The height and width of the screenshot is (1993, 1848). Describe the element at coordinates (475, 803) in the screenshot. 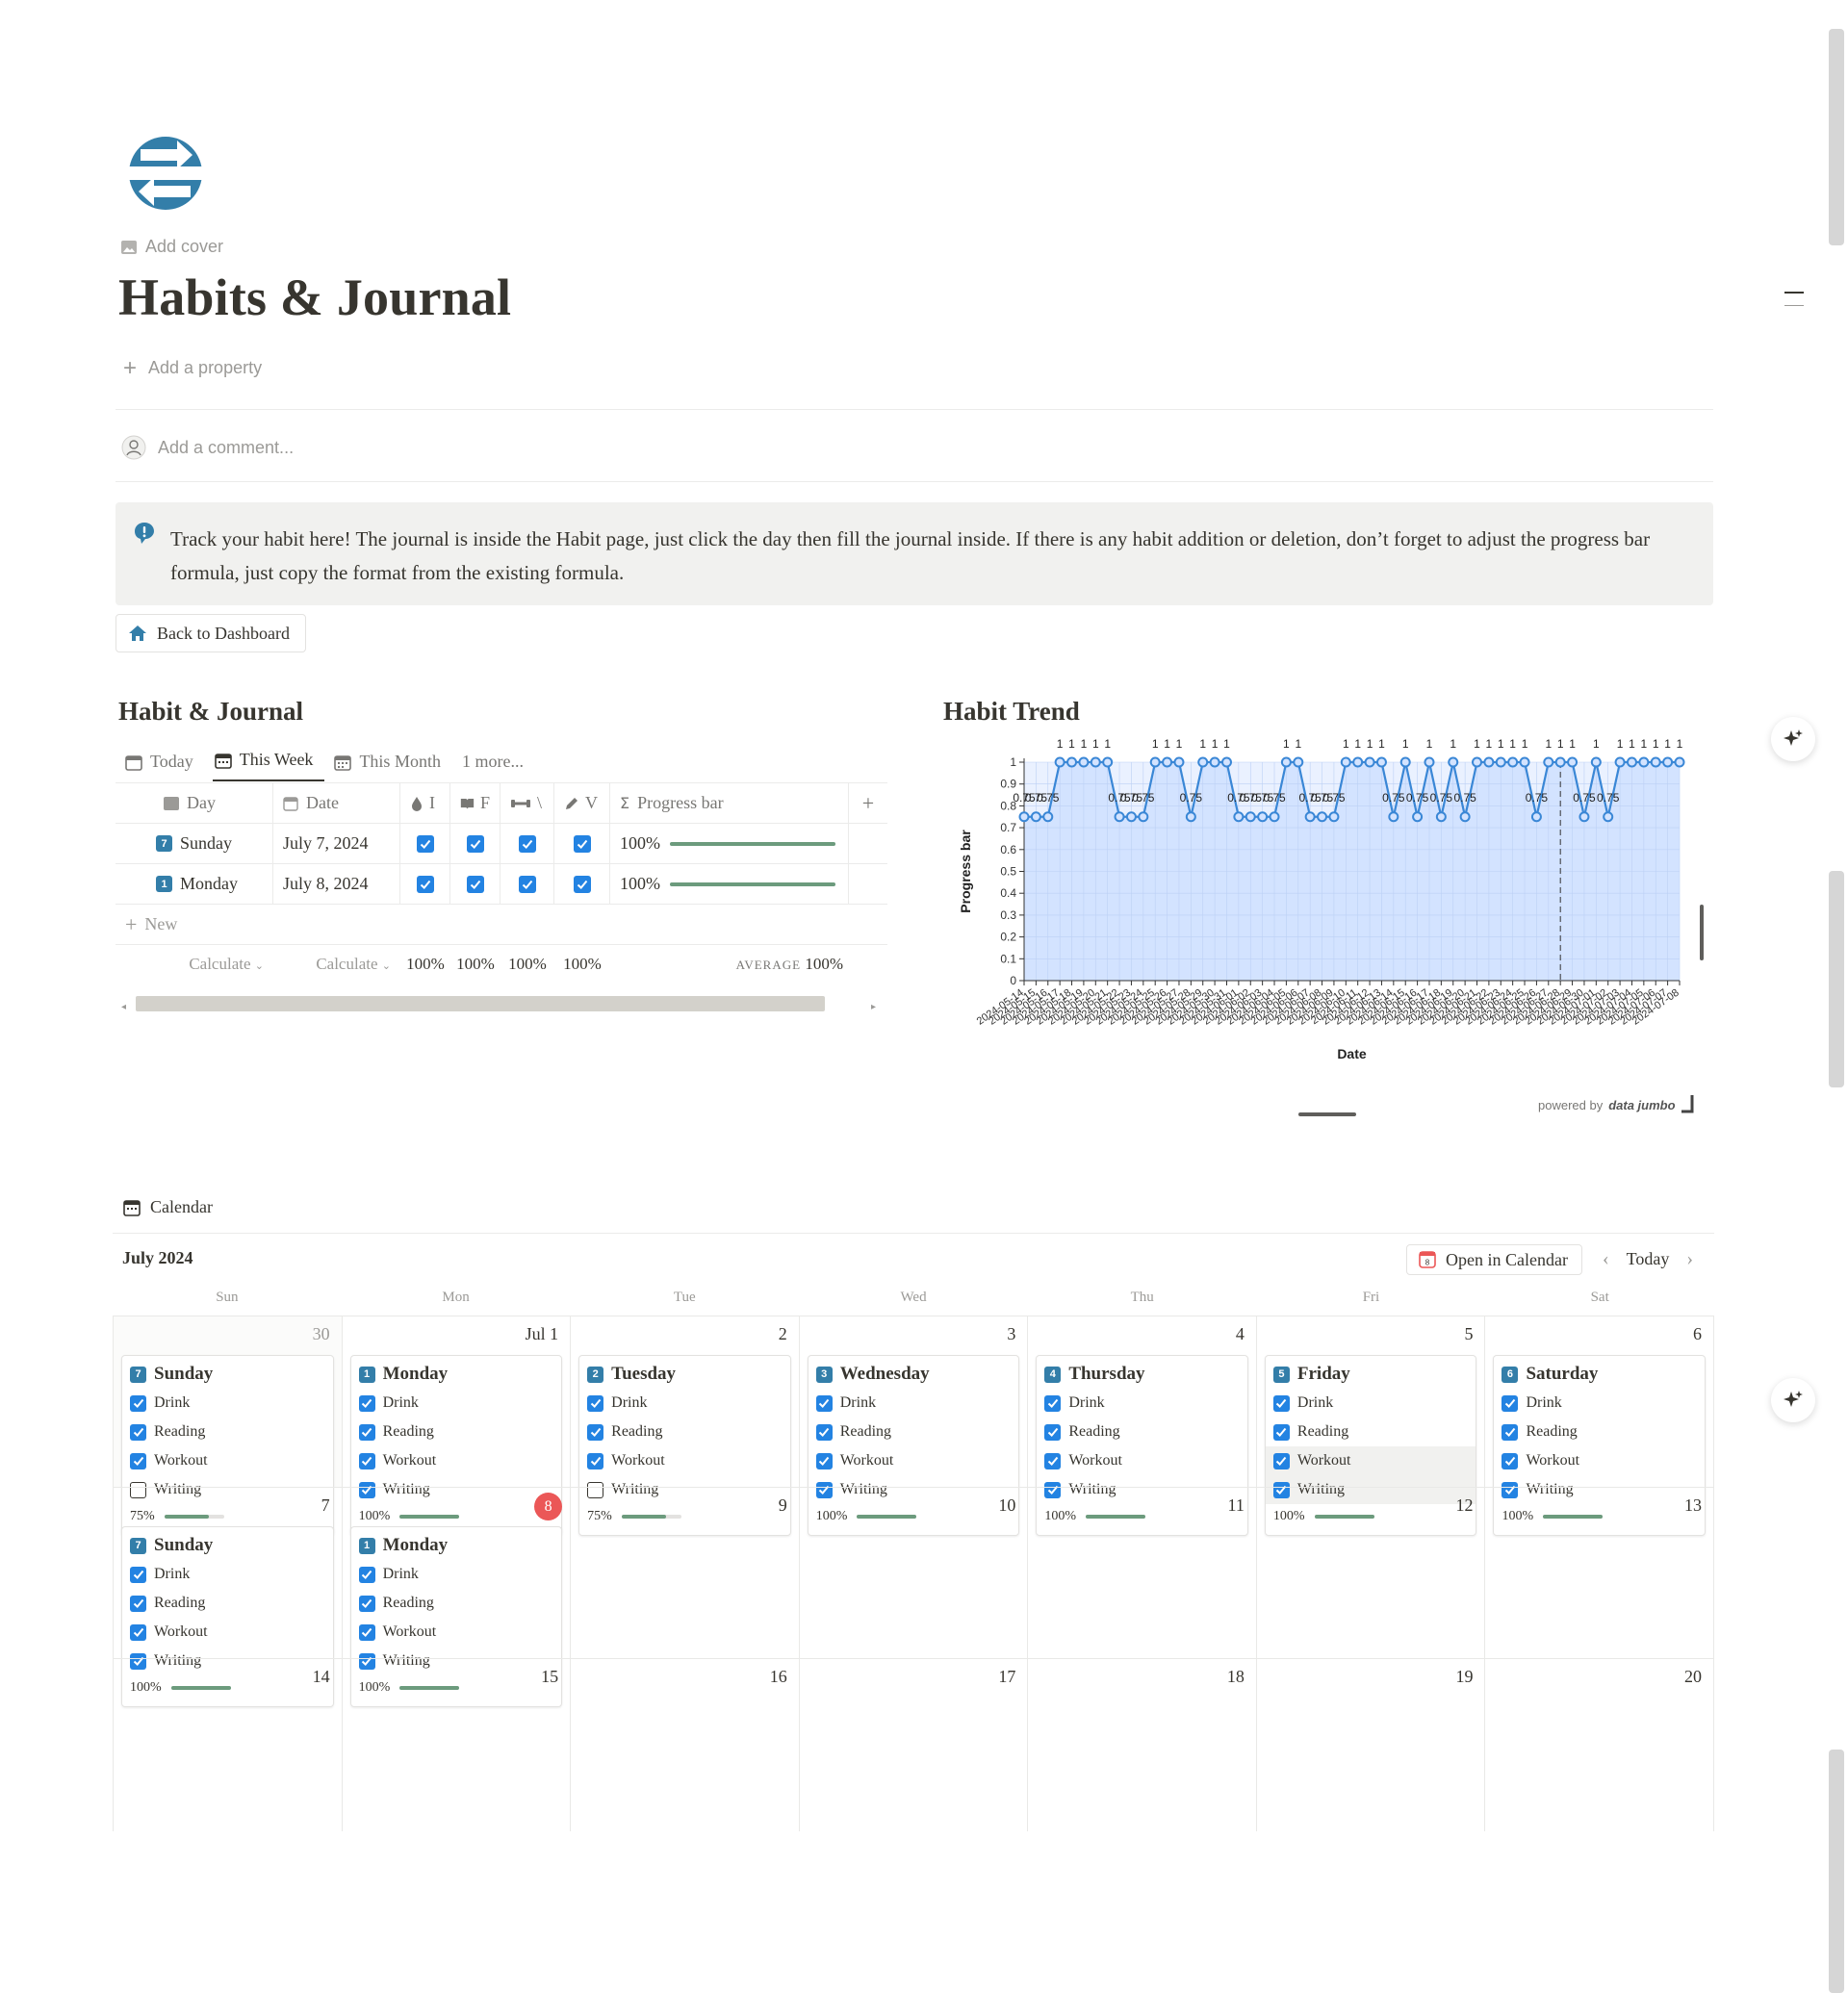

I see `col-reading-header: F` at that location.